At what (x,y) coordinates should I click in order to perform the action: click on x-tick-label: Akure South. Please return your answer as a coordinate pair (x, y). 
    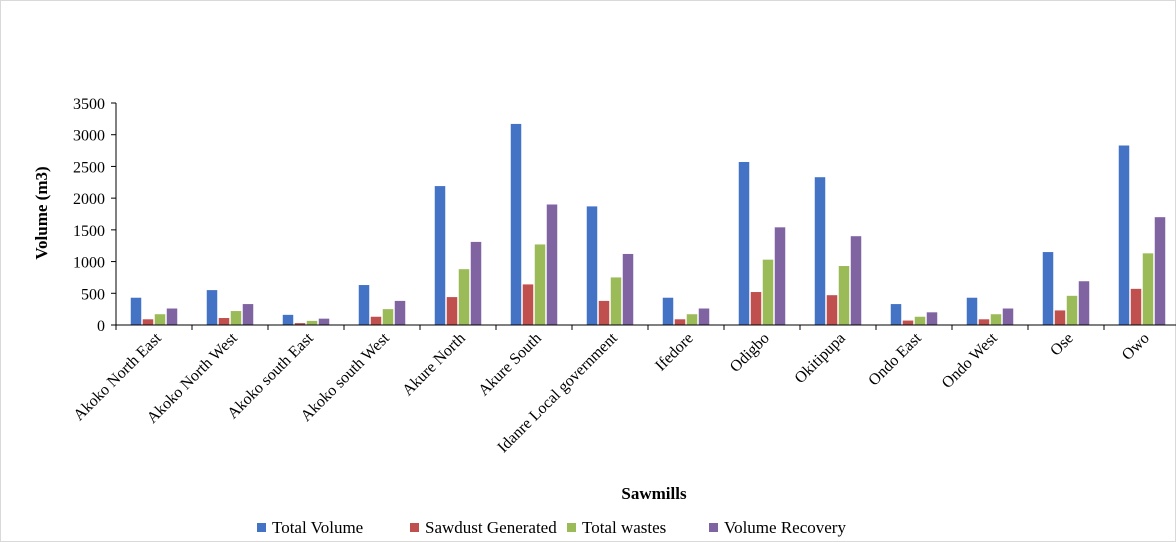
    Looking at the image, I should click on (510, 365).